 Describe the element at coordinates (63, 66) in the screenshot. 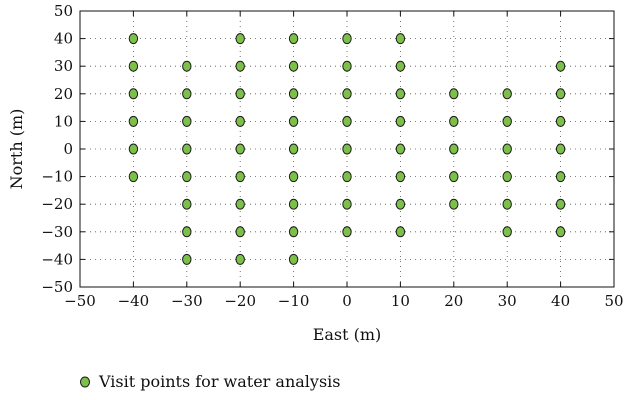

I see `y-tick-label: 30` at that location.